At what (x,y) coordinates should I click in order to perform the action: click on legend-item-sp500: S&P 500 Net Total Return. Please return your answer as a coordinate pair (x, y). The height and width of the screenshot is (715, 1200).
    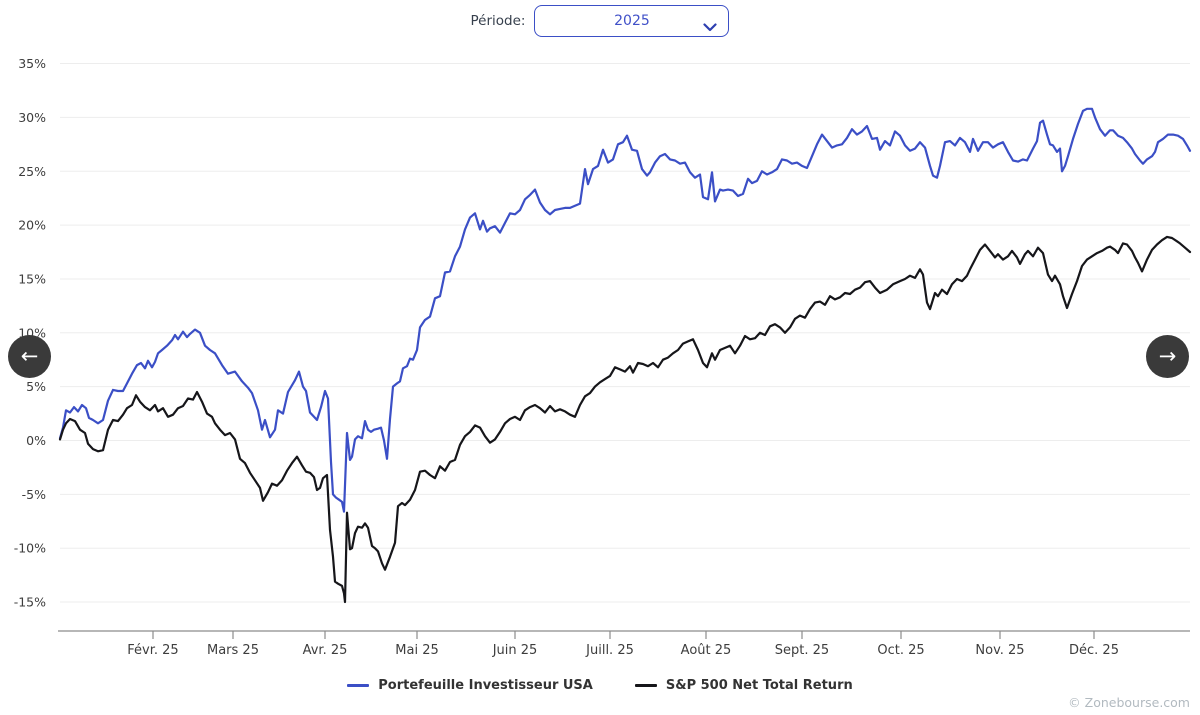
    Looking at the image, I should click on (743, 685).